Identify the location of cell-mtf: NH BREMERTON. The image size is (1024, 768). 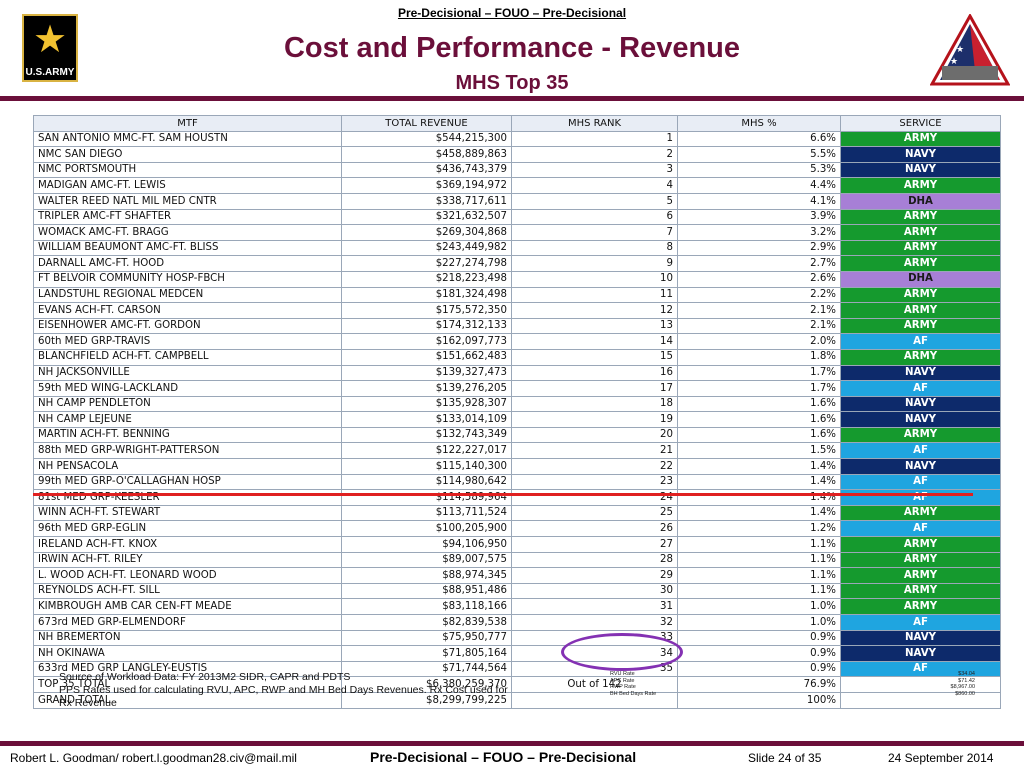
(187, 638).